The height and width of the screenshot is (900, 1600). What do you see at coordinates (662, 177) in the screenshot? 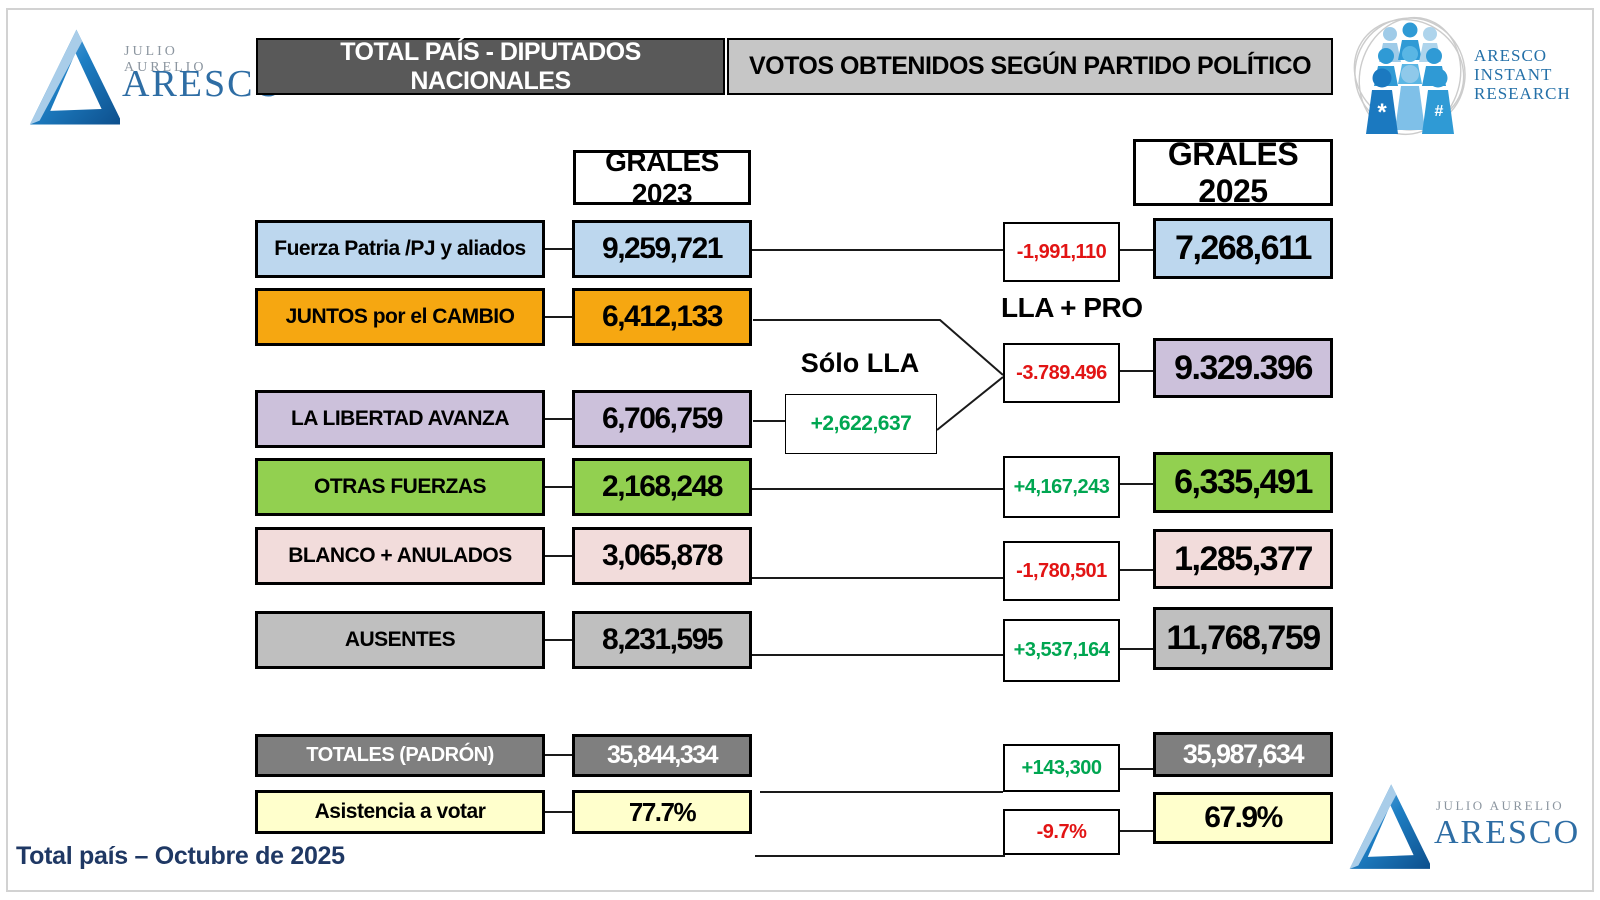
I see `column-header-grales-2023: GRALES 2023` at bounding box center [662, 177].